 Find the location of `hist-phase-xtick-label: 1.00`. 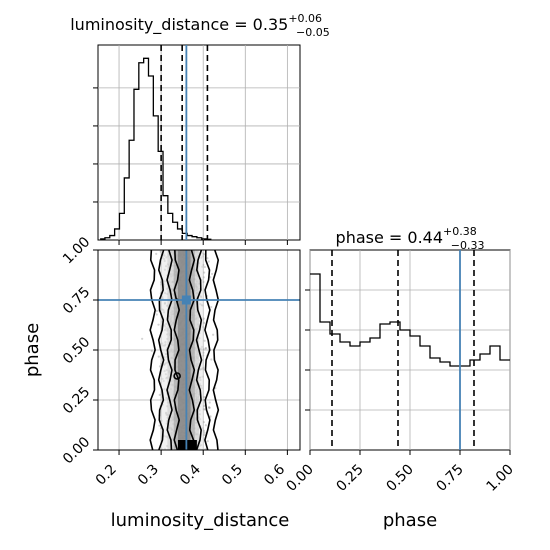

hist-phase-xtick-label: 1.00 is located at coordinates (499, 478).